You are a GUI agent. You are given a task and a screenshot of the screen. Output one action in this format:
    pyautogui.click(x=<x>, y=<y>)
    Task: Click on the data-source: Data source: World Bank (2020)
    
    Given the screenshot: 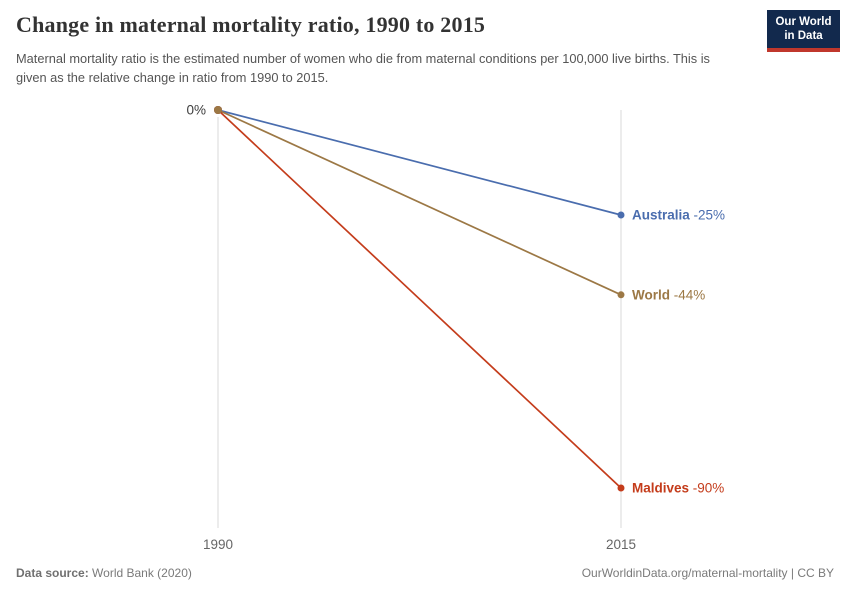 What is the action you would take?
    pyautogui.click(x=104, y=573)
    